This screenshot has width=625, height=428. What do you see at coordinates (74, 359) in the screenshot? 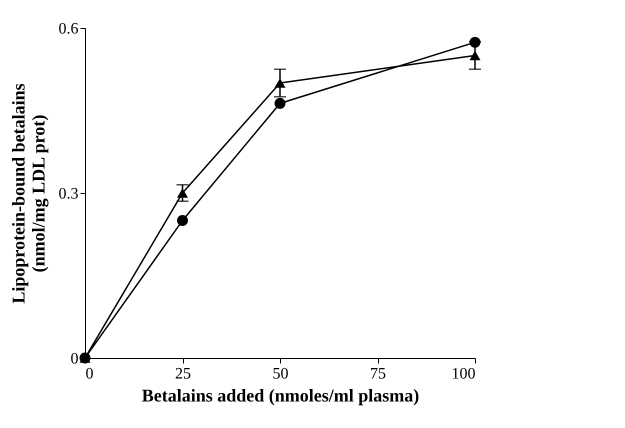
I see `y-tick-label: 0` at bounding box center [74, 359].